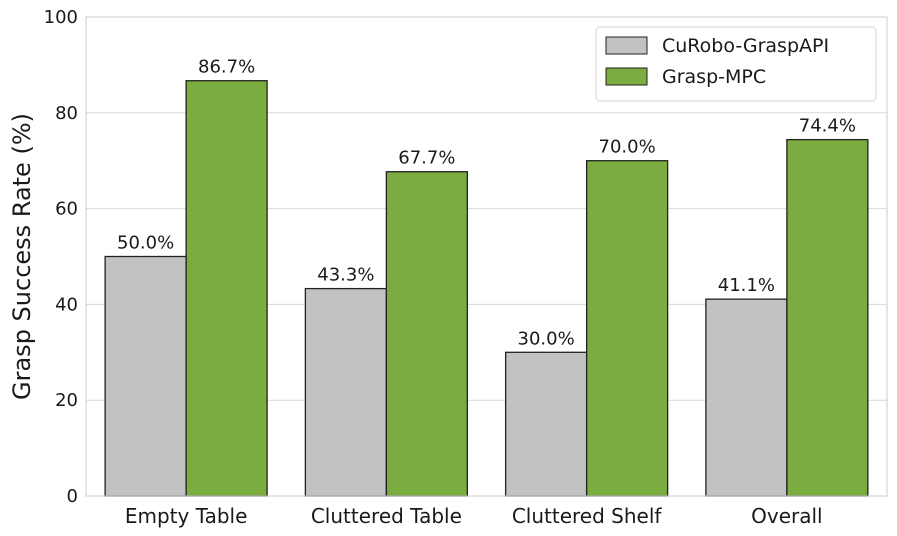  I want to click on legend: CuRobo-GraspAPI Grasp-MPC, so click(736, 64).